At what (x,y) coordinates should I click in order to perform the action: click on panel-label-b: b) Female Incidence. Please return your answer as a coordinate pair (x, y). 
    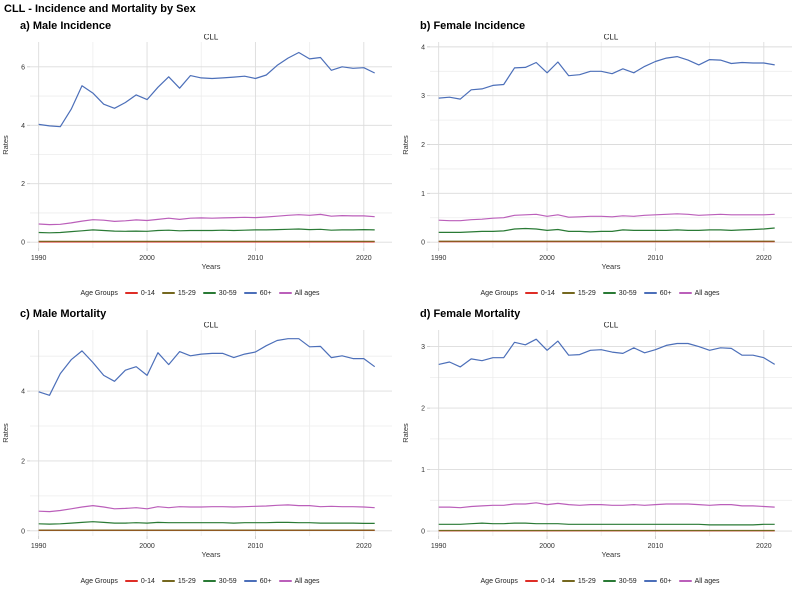
    Looking at the image, I should click on (473, 26).